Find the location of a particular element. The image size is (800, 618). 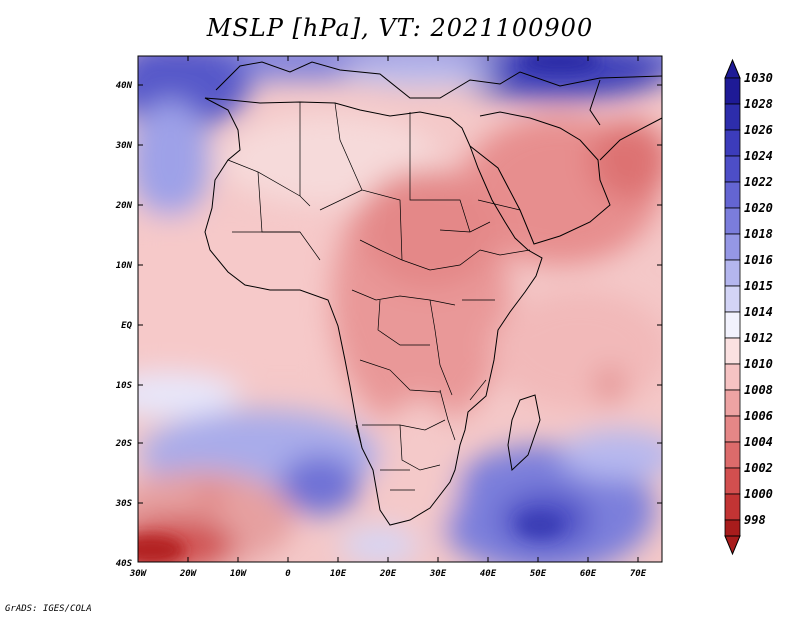

lon-label: 30E is located at coordinates (438, 574).